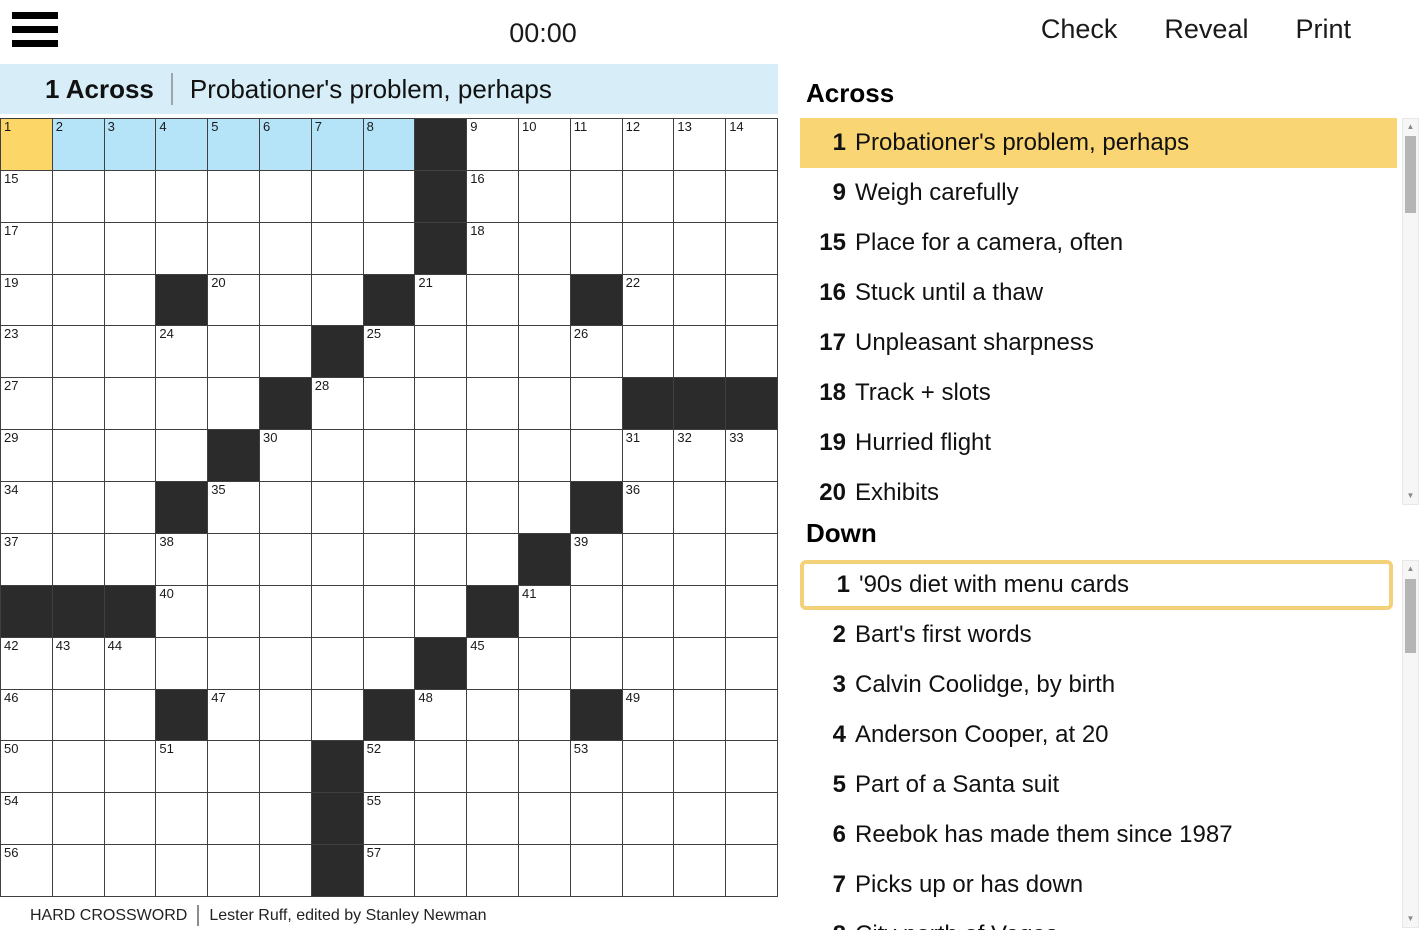  Describe the element at coordinates (337, 559) in the screenshot. I see `grid-cell-r9c7` at that location.